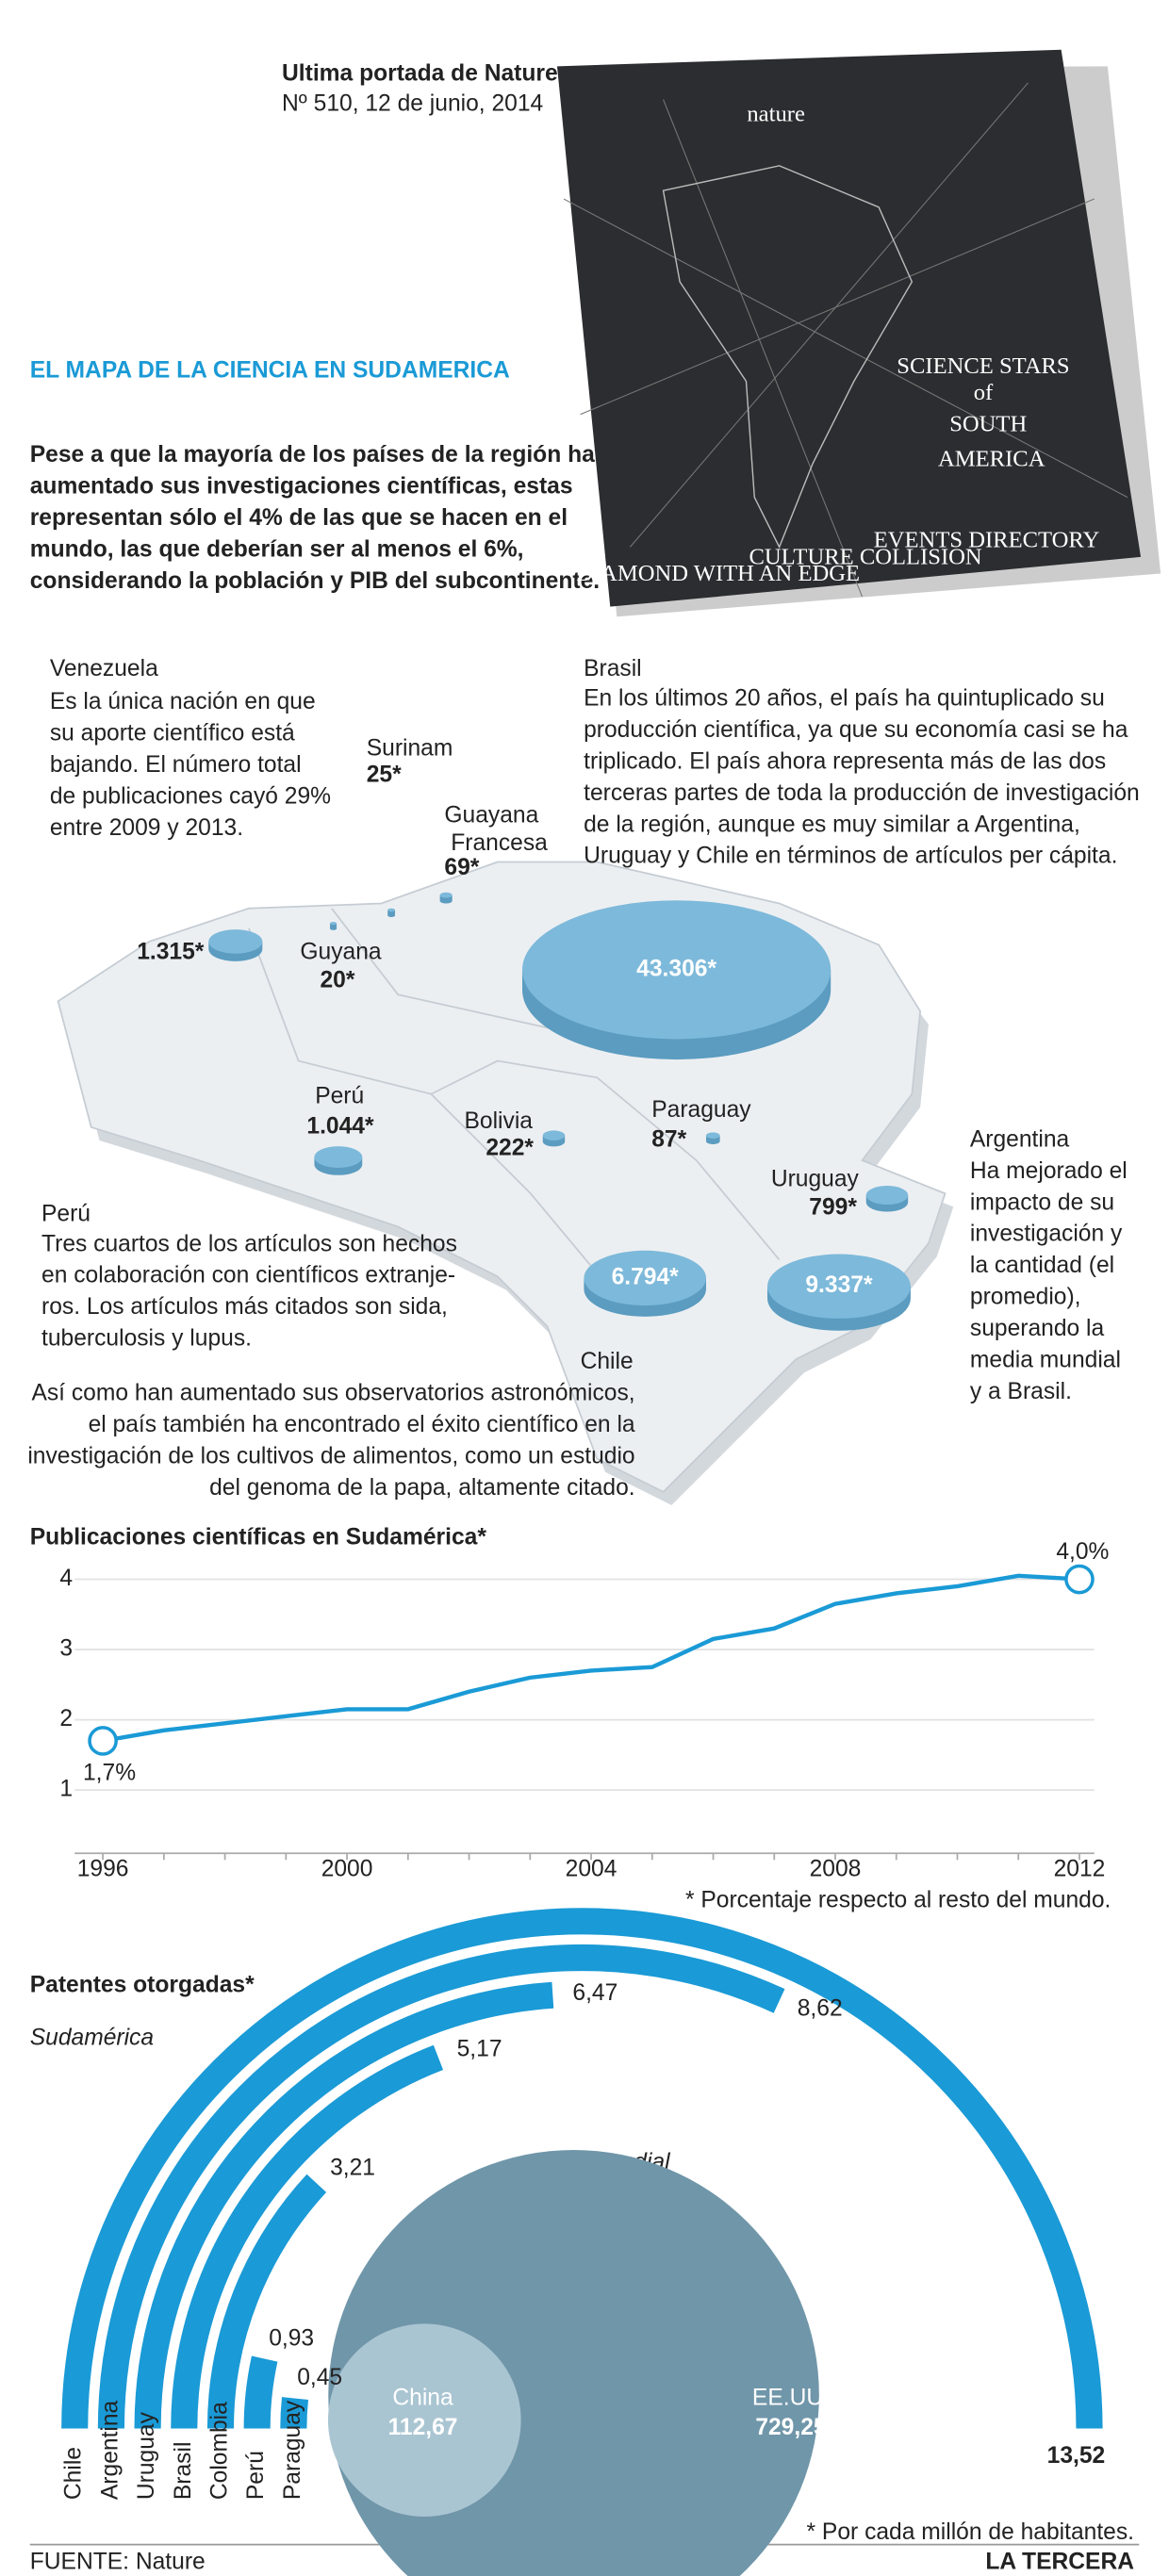 This screenshot has height=2576, width=1169. Describe the element at coordinates (352, 2167) in the screenshot. I see `arc-value: 3,21` at that location.